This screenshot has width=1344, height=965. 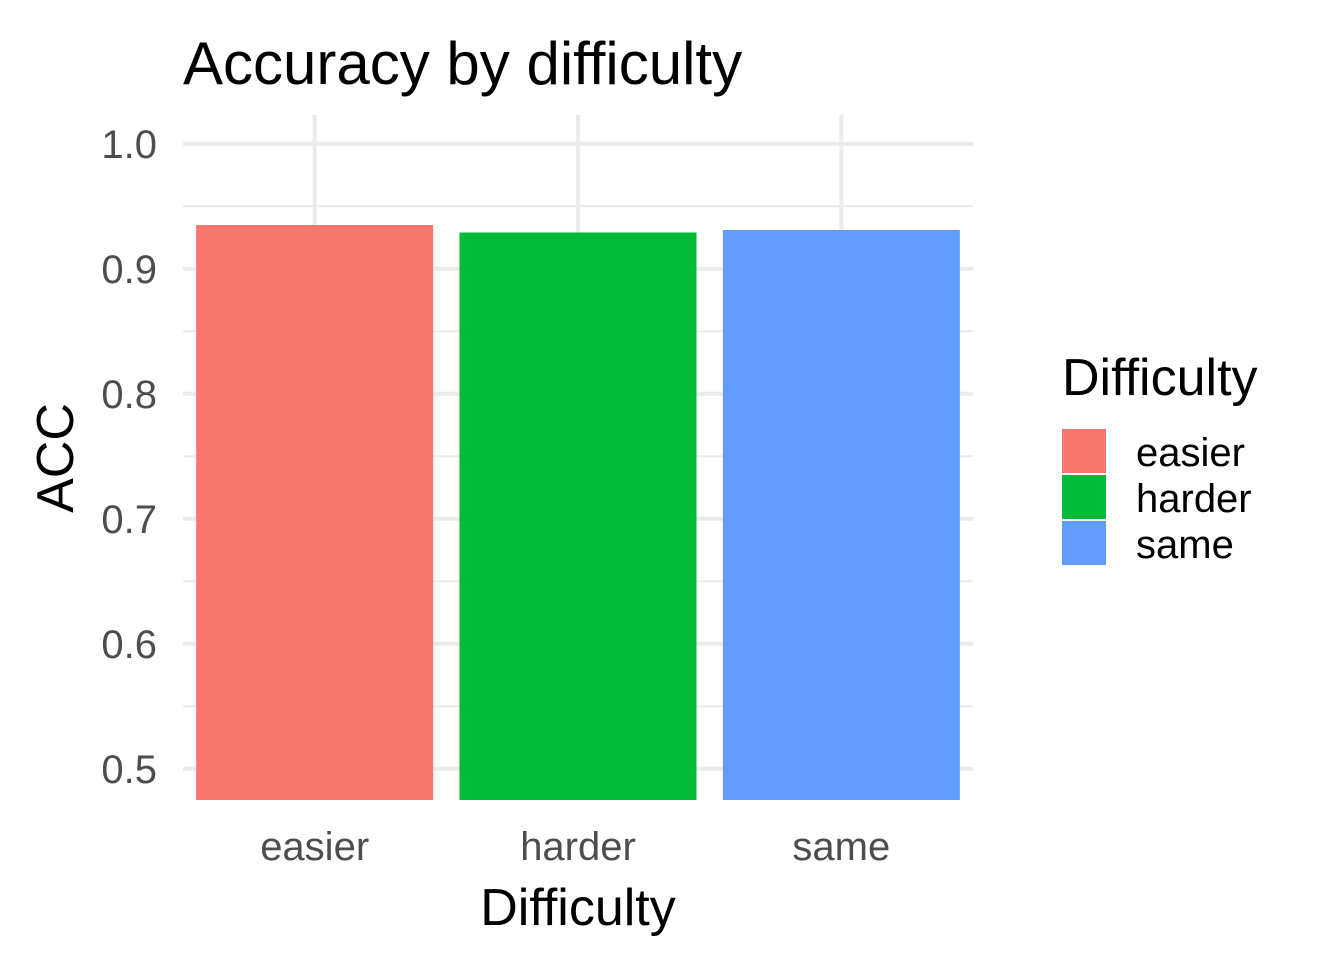 What do you see at coordinates (1084, 543) in the screenshot?
I see `legend-key-same` at bounding box center [1084, 543].